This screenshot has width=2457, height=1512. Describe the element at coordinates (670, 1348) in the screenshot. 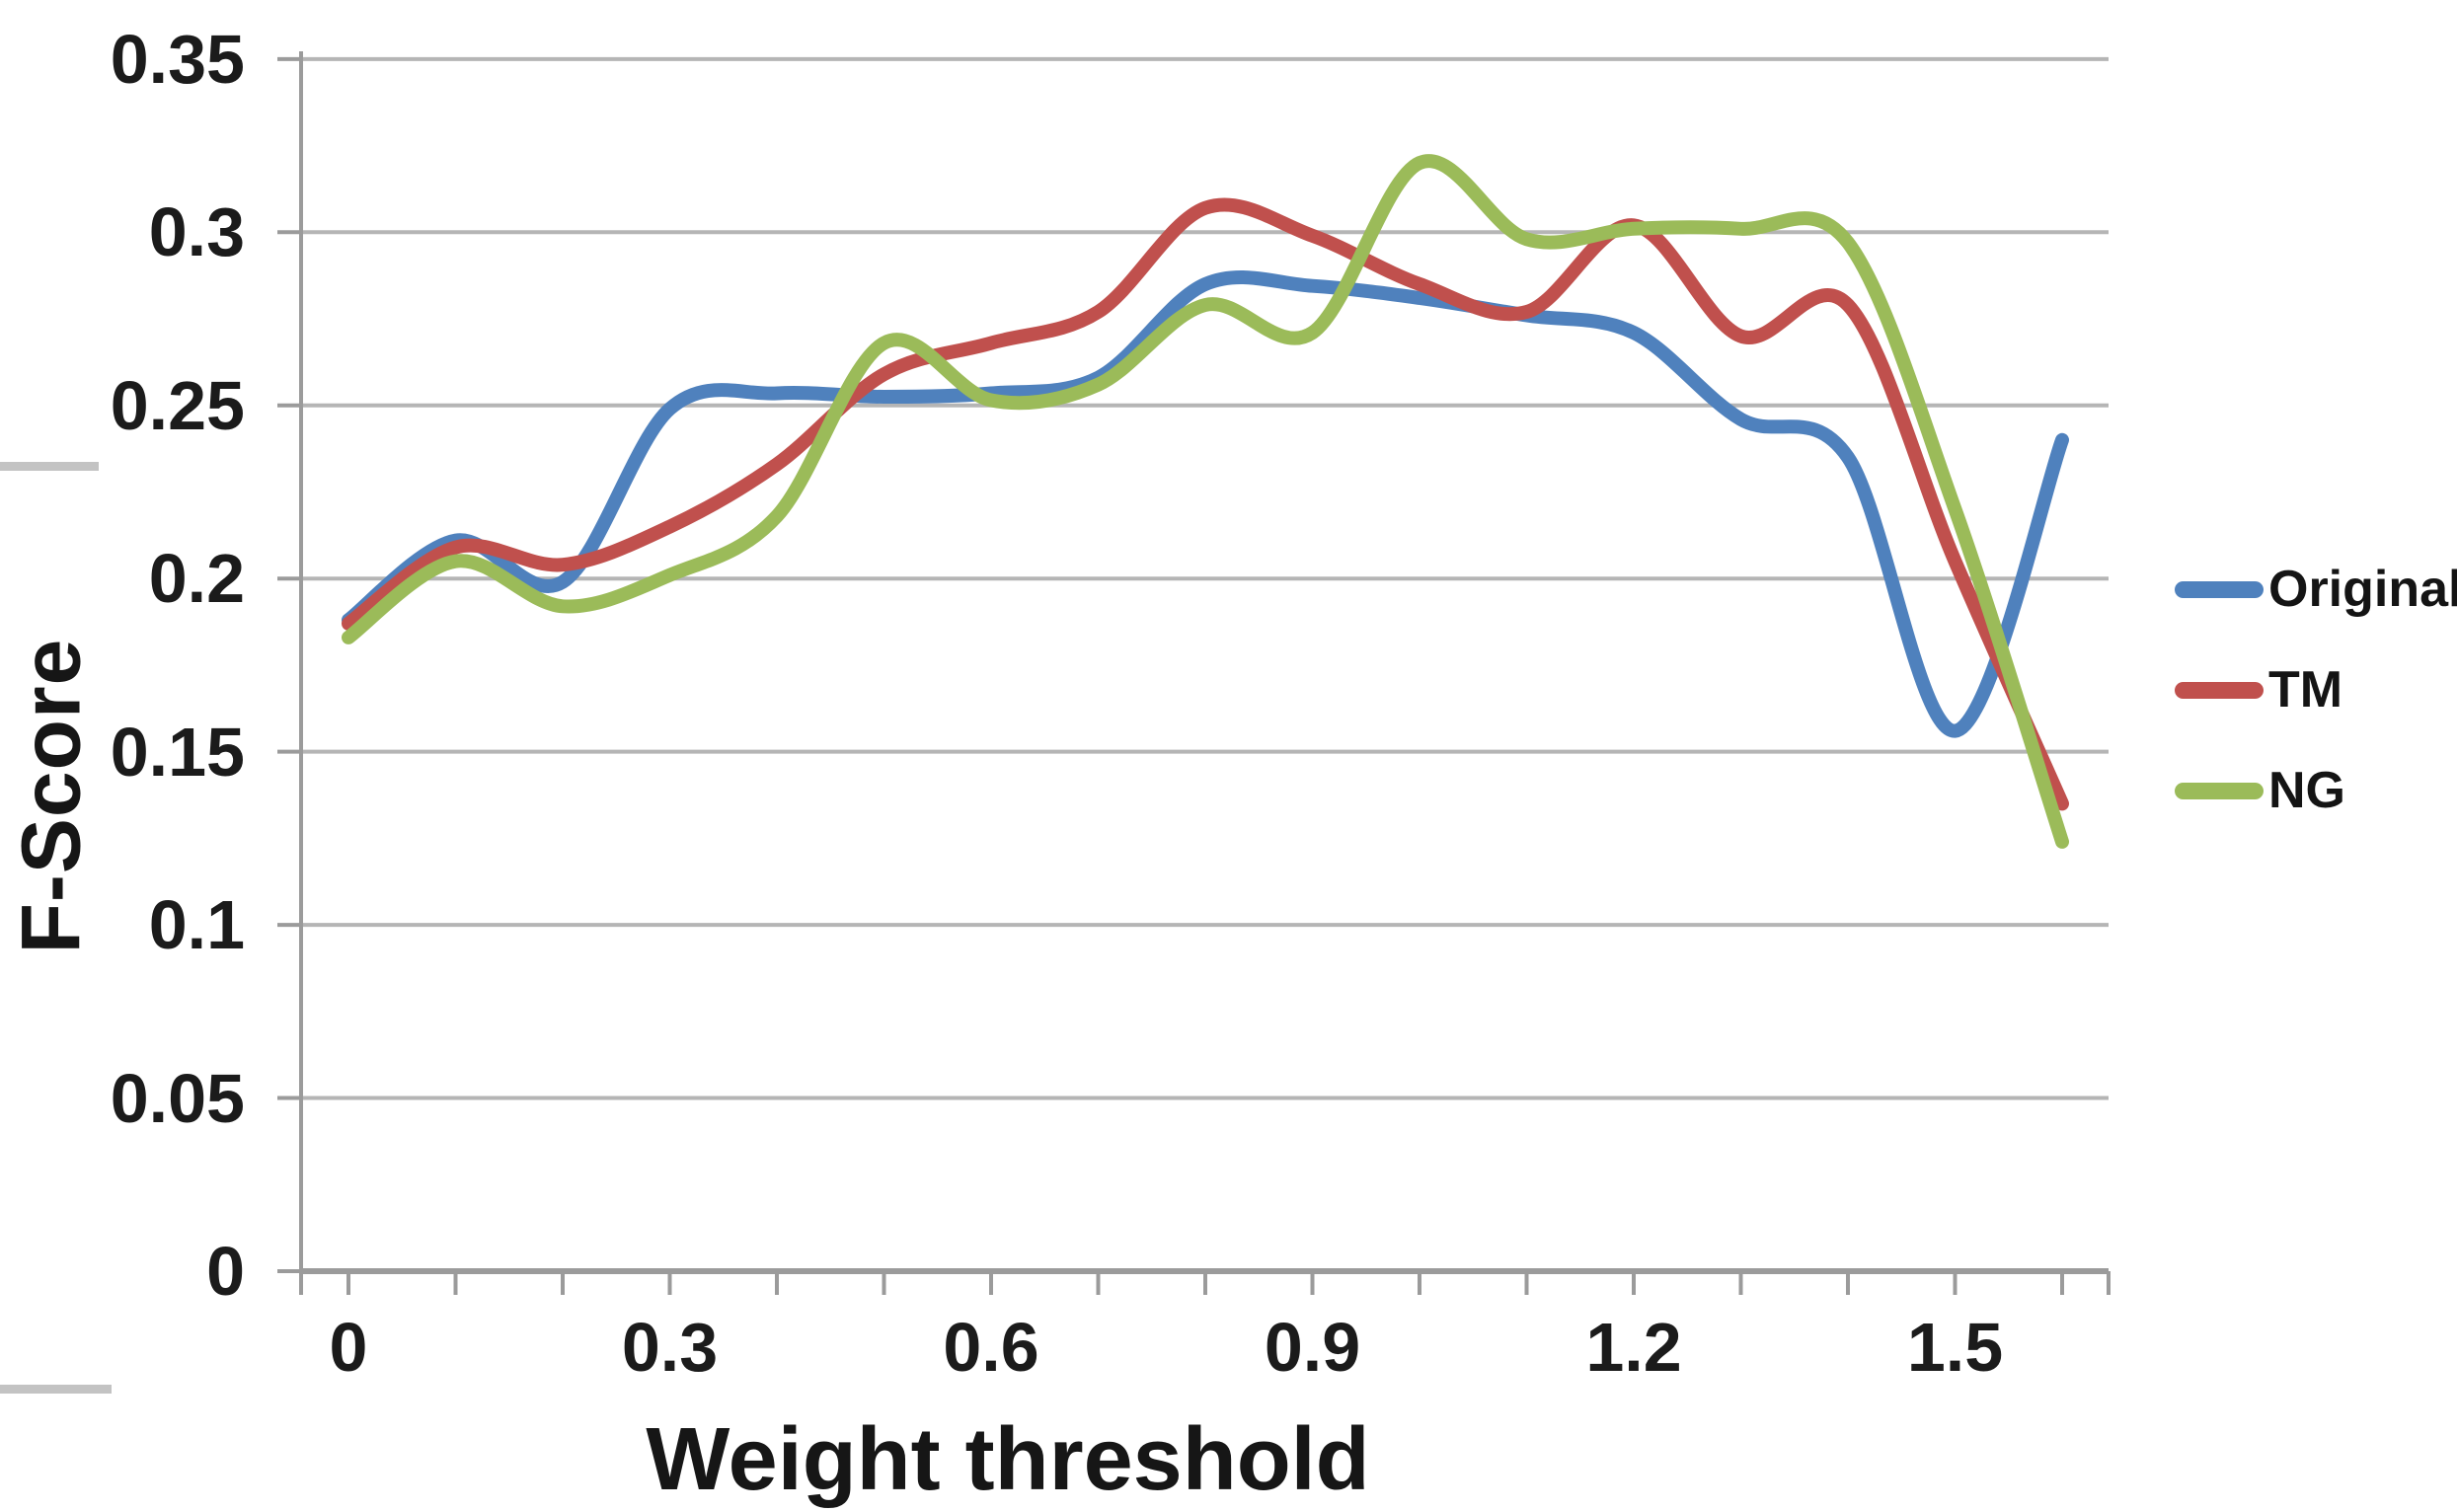

I see `x-axis-tick-label: 0.3` at that location.